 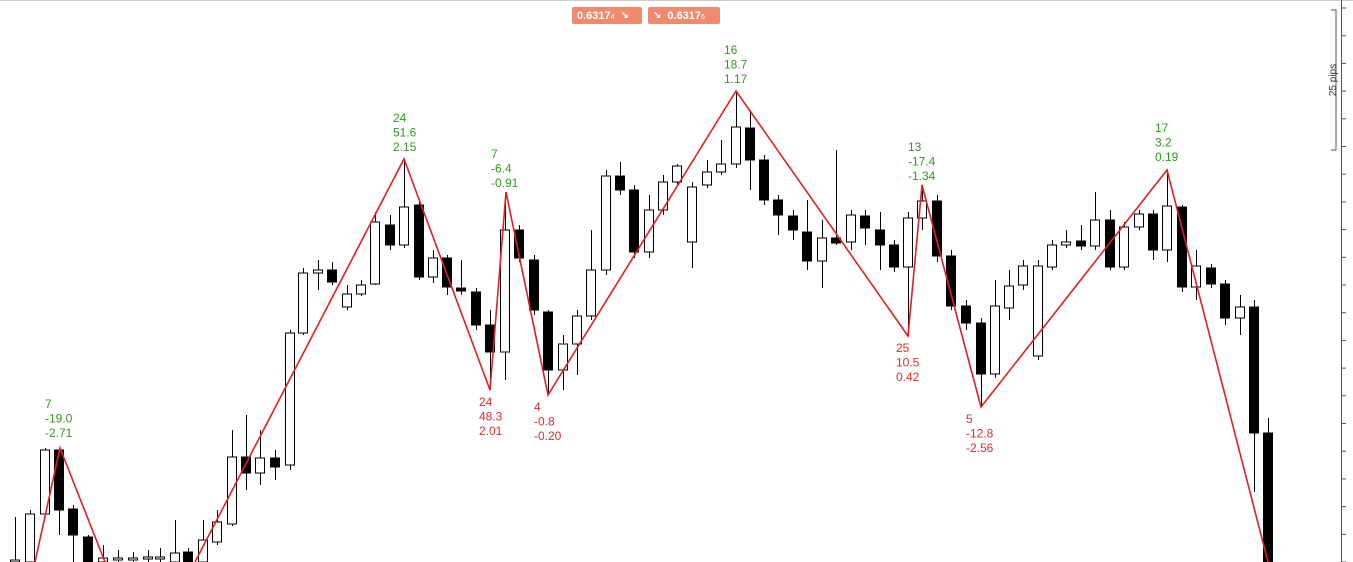 What do you see at coordinates (1163, 143) in the screenshot?
I see `pivot-label: 3.2` at bounding box center [1163, 143].